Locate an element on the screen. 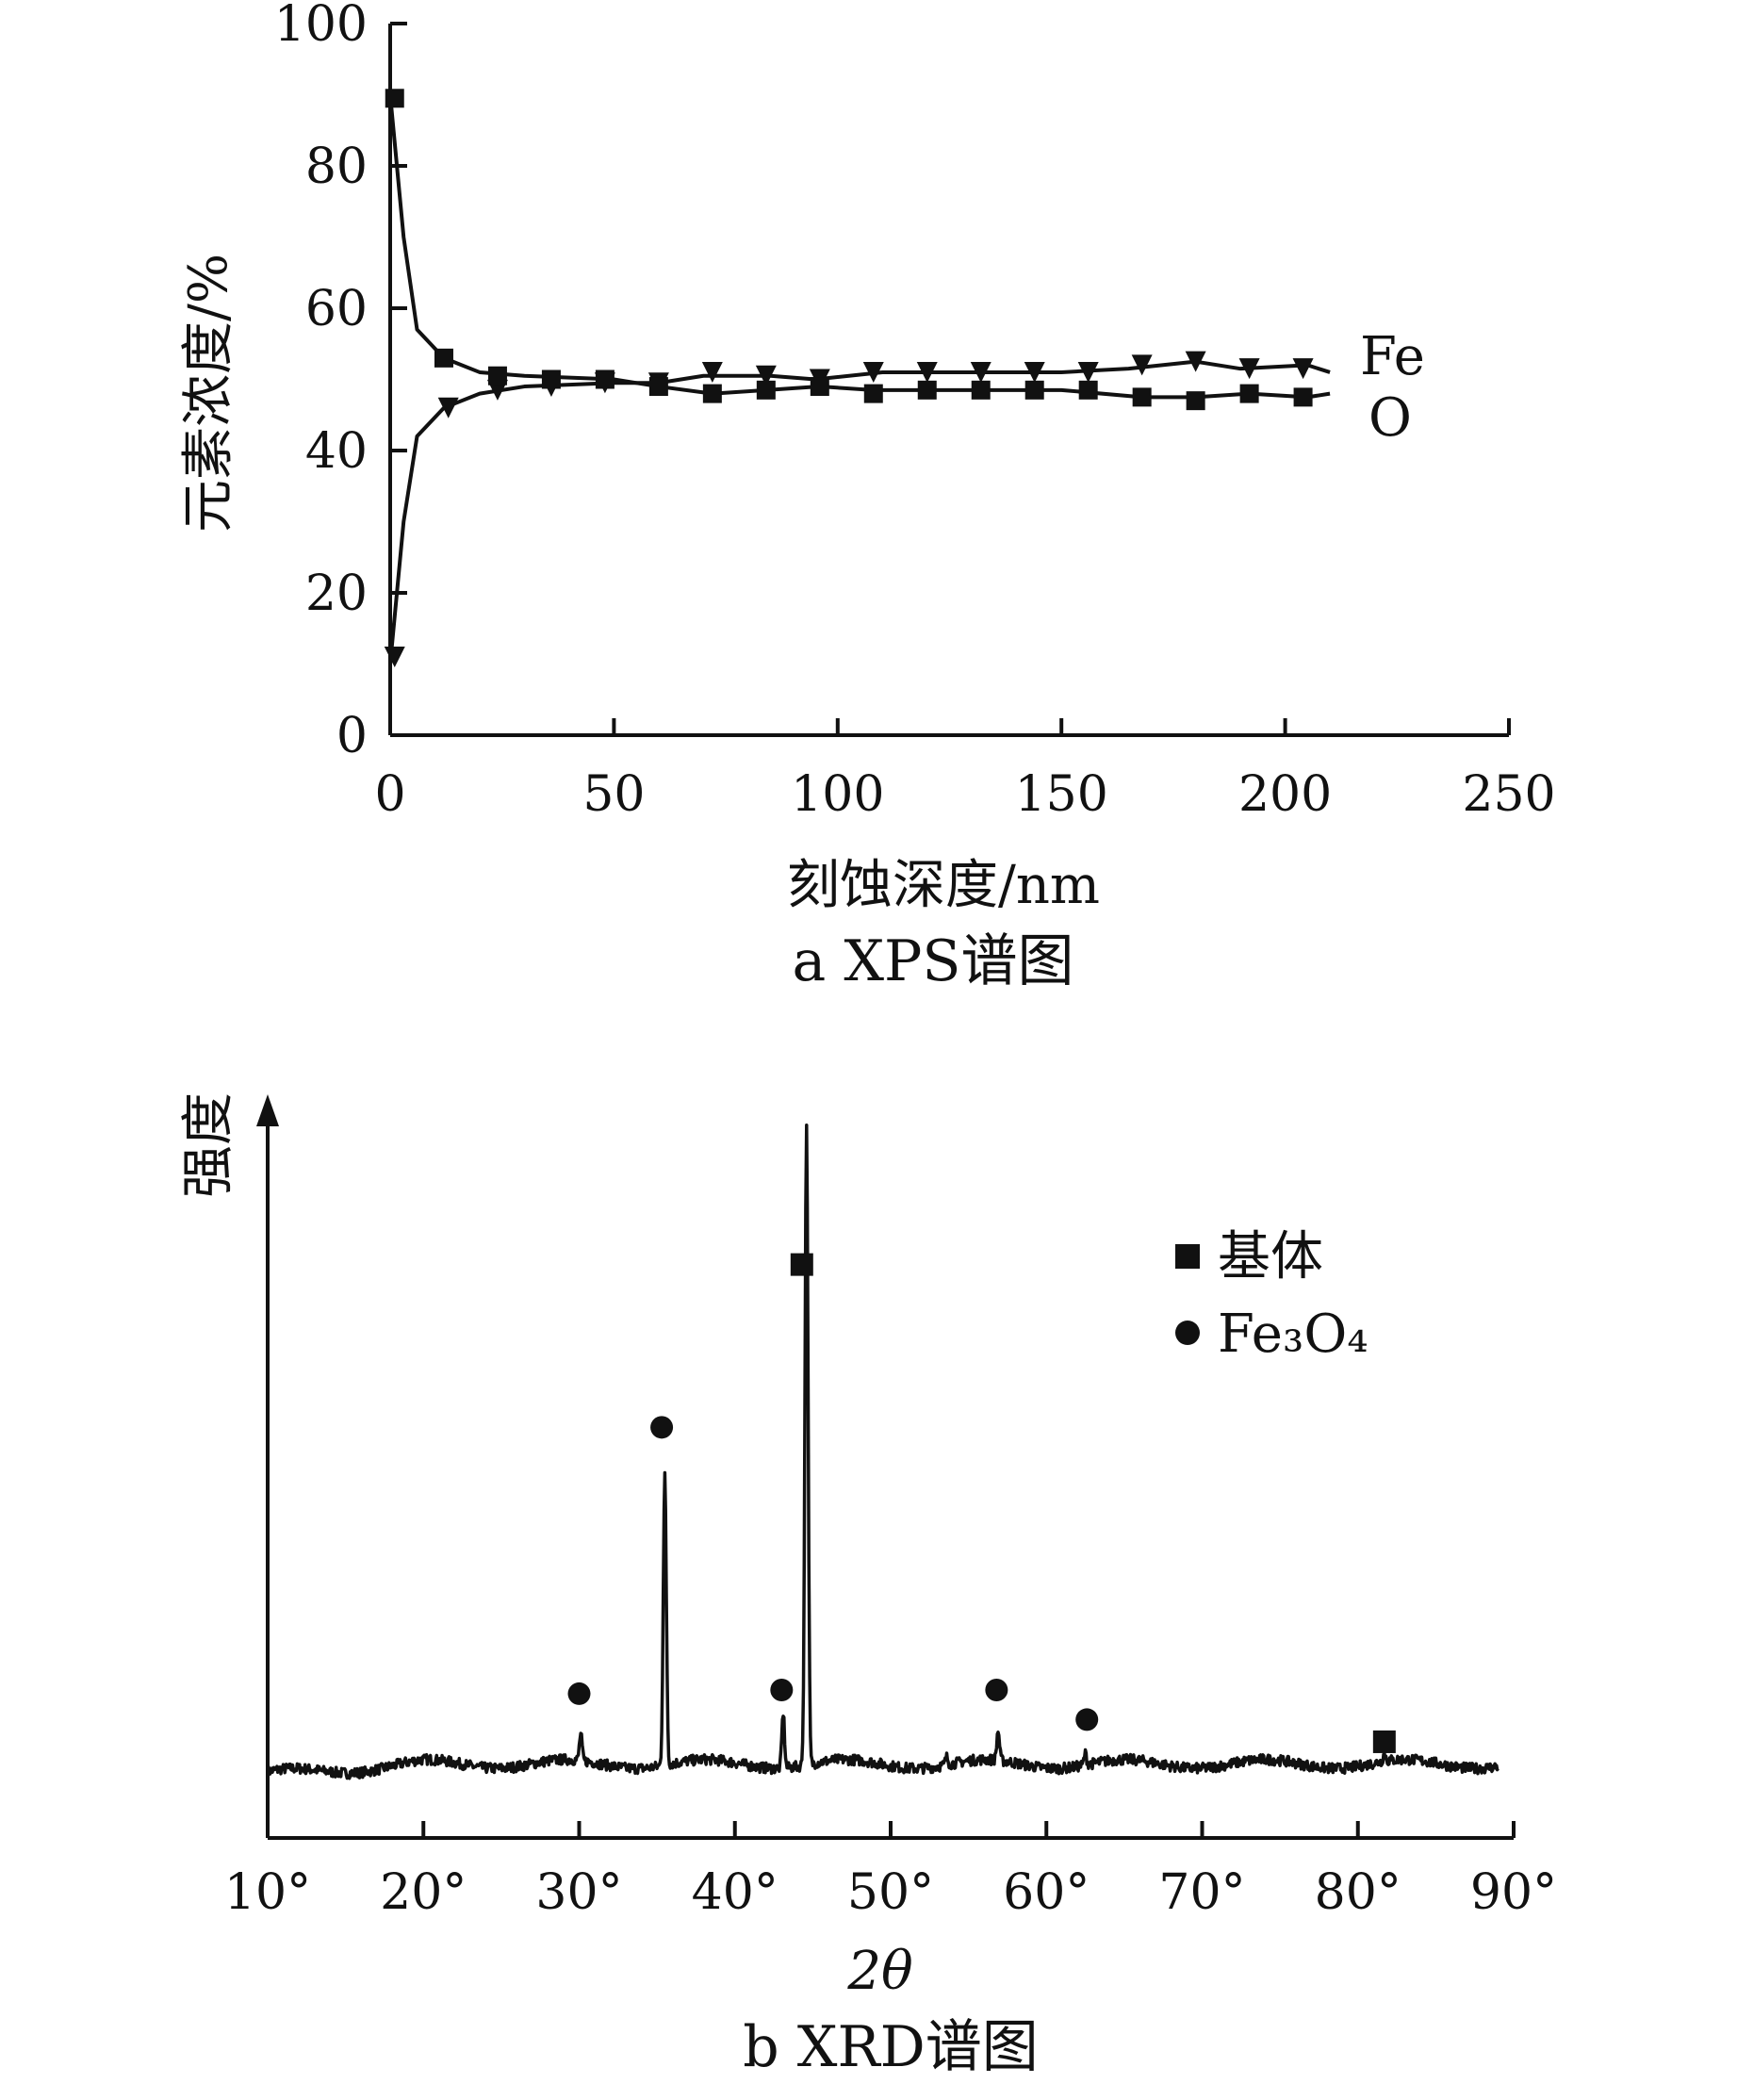 Image resolution: width=1737 pixels, height=2100 pixels. xps-y-tick-label: 20 is located at coordinates (336, 594).